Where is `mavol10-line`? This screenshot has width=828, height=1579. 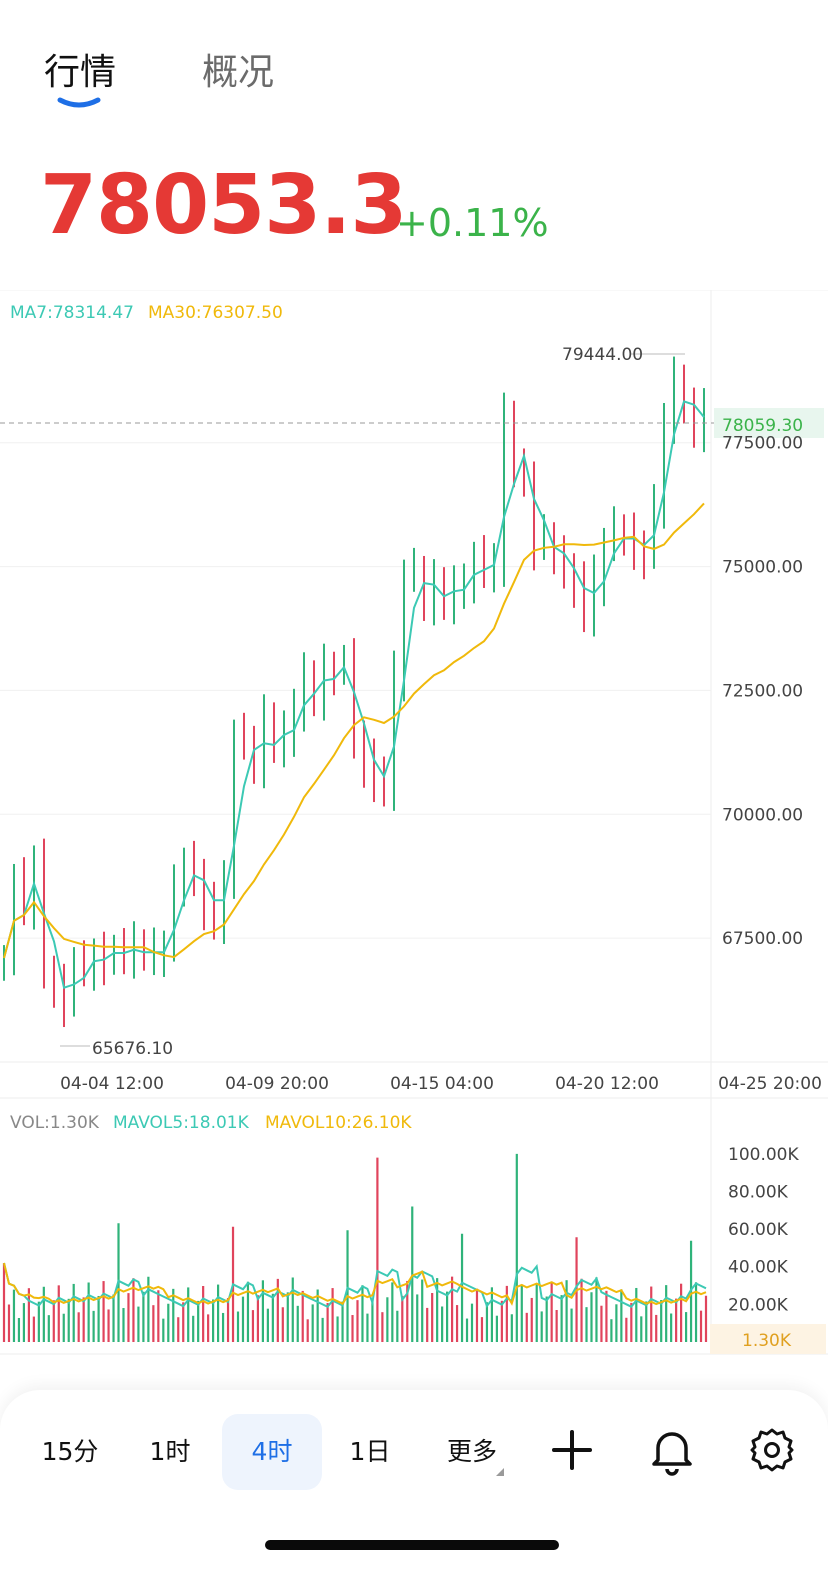
mavol10-line is located at coordinates (355, 1284).